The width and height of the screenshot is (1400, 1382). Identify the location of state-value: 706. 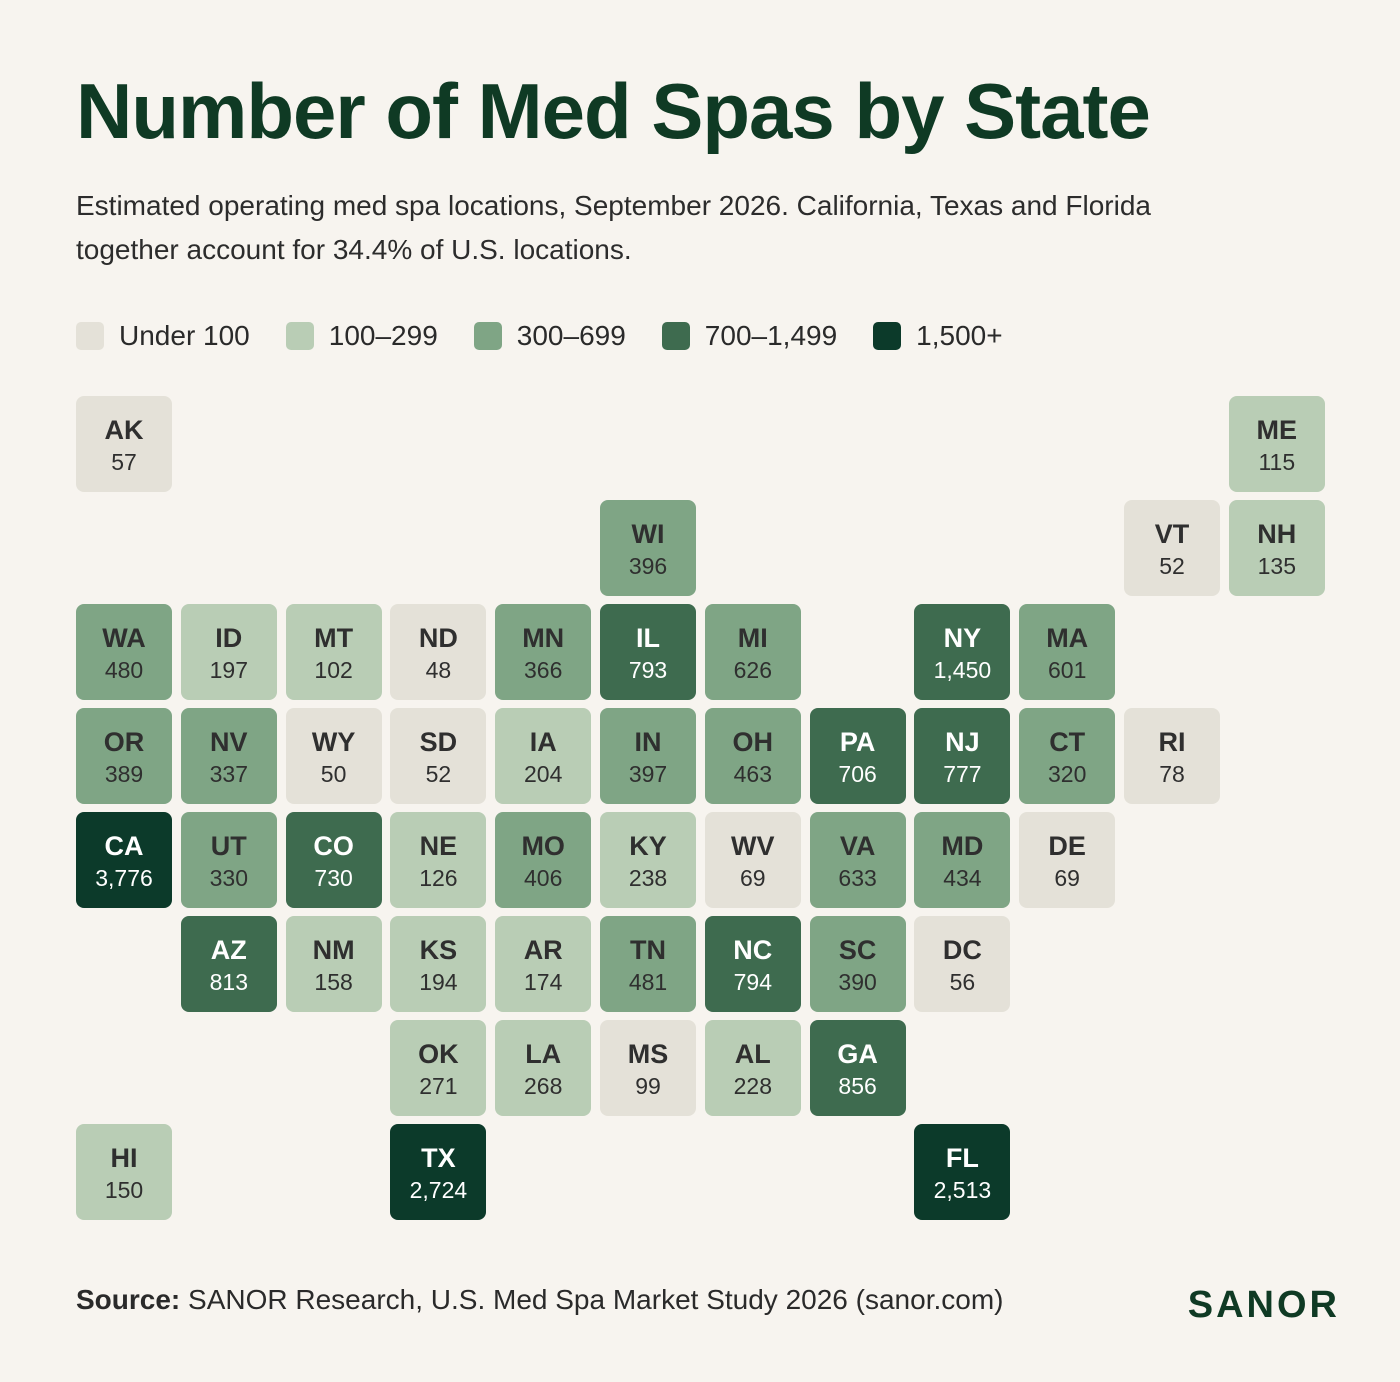
(857, 774).